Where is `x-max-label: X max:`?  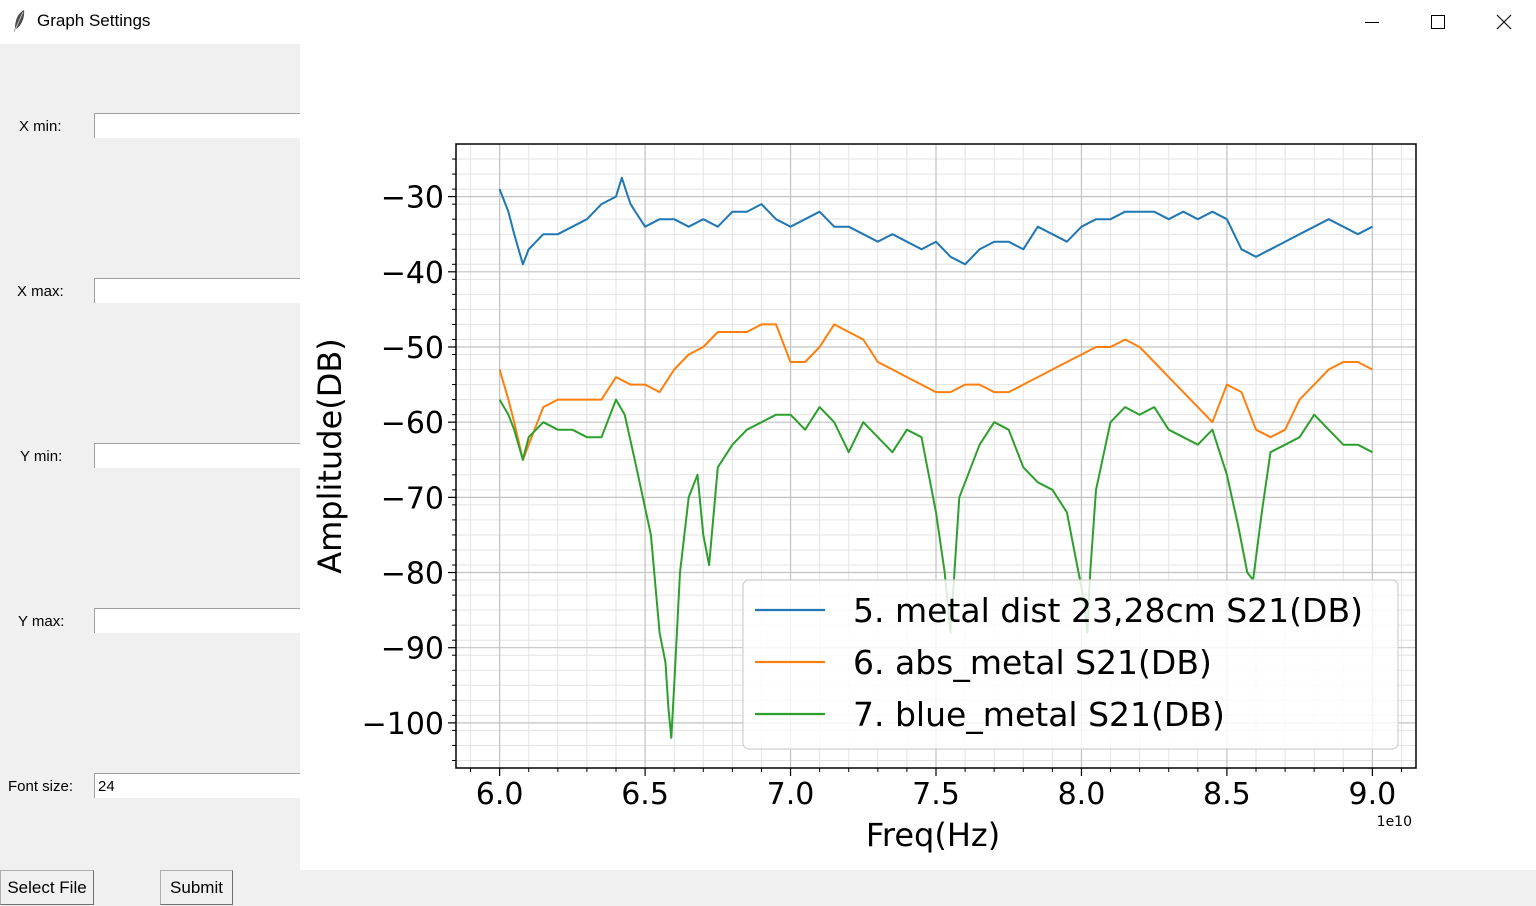
x-max-label: X max: is located at coordinates (40, 291).